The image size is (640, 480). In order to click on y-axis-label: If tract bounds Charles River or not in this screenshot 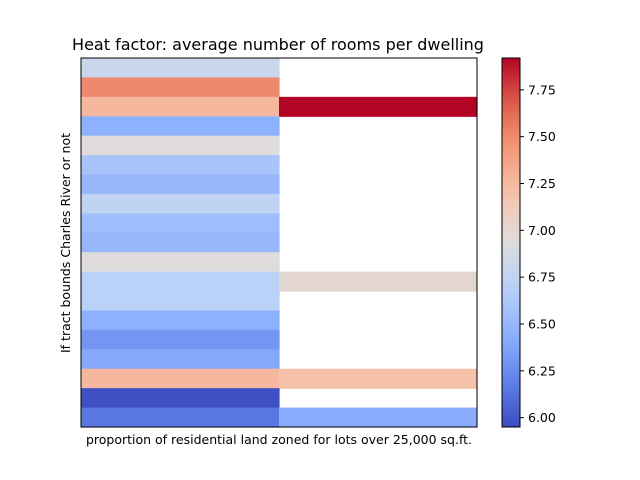, I will do `click(65, 243)`.